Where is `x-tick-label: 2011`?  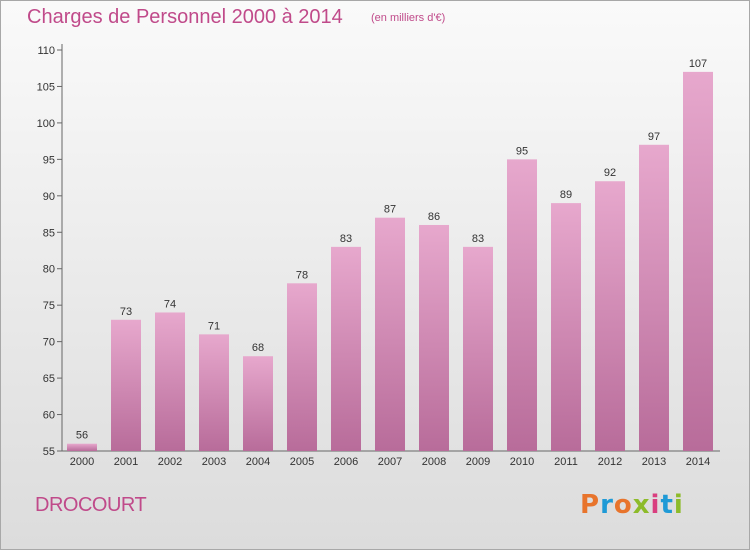 x-tick-label: 2011 is located at coordinates (566, 462).